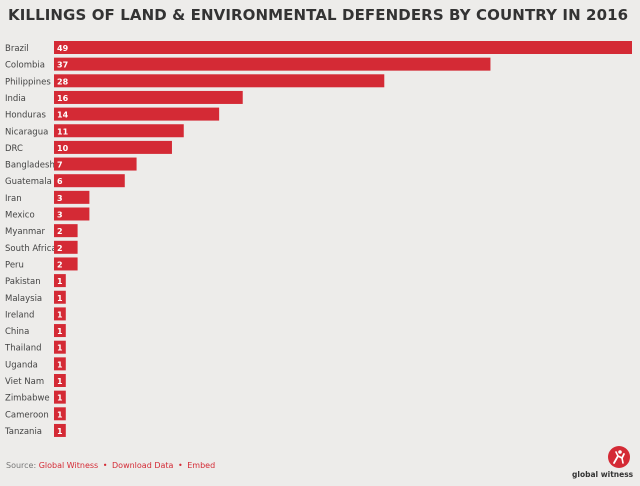 This screenshot has width=640, height=486. What do you see at coordinates (63, 48) in the screenshot?
I see `value-label: 49` at bounding box center [63, 48].